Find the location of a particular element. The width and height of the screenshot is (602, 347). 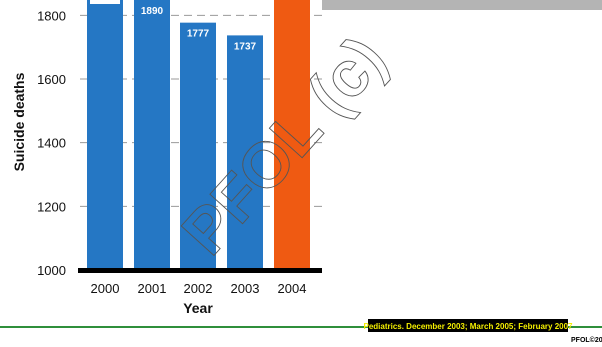

x-axis-title: Year is located at coordinates (198, 308).